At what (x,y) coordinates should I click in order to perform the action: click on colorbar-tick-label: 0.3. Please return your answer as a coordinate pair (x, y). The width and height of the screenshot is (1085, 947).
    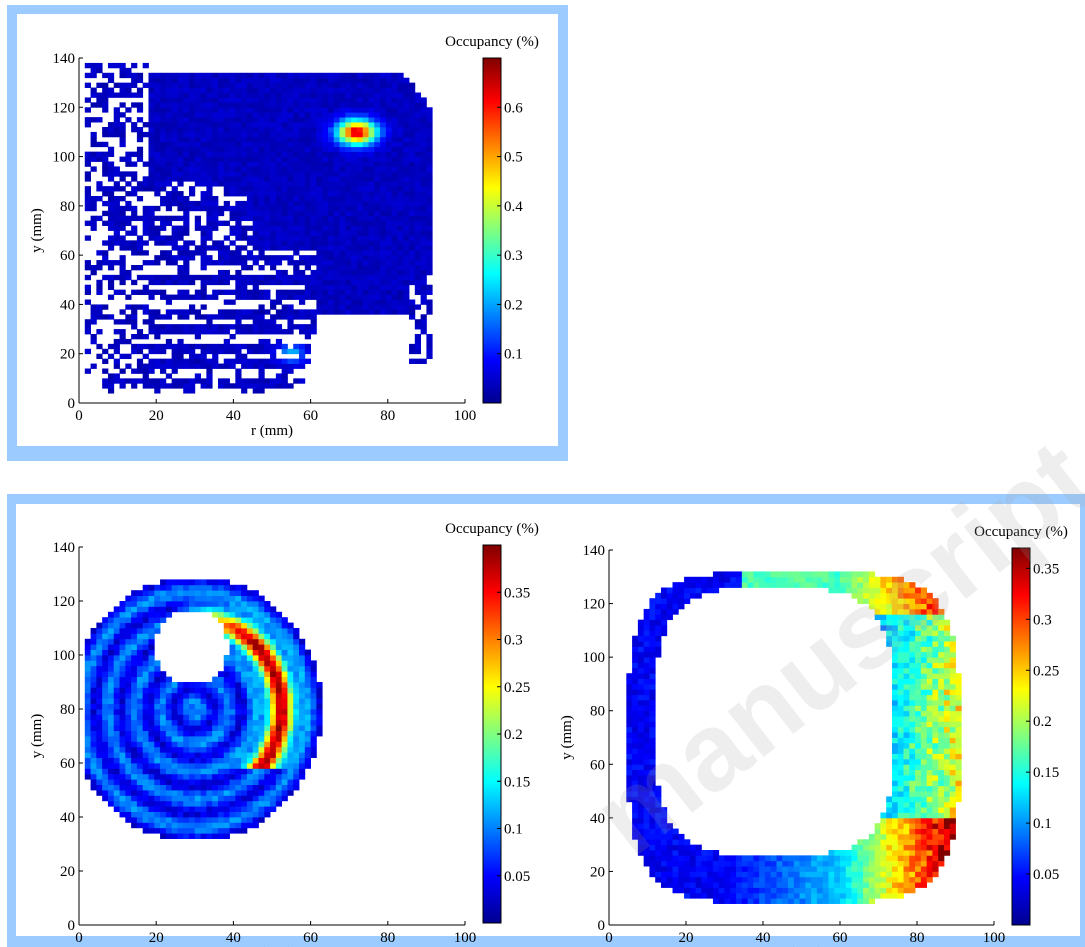
    Looking at the image, I should click on (513, 256).